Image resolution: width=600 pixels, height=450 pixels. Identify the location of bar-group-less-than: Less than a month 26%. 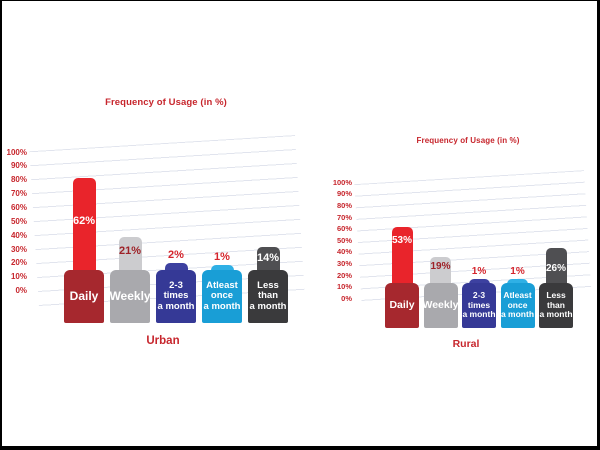
(556, 288).